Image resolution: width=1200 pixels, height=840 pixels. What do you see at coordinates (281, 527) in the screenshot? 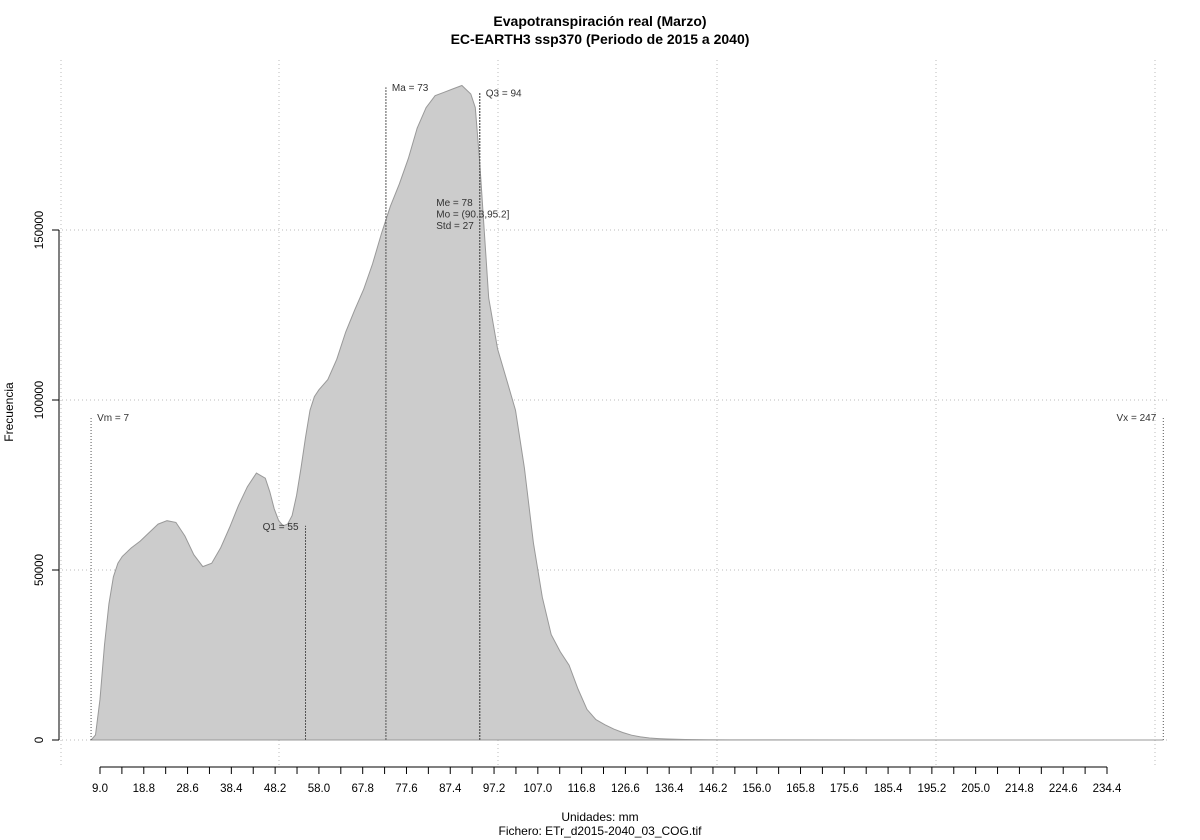
I see `stat-marker-label: Q1 = 55` at bounding box center [281, 527].